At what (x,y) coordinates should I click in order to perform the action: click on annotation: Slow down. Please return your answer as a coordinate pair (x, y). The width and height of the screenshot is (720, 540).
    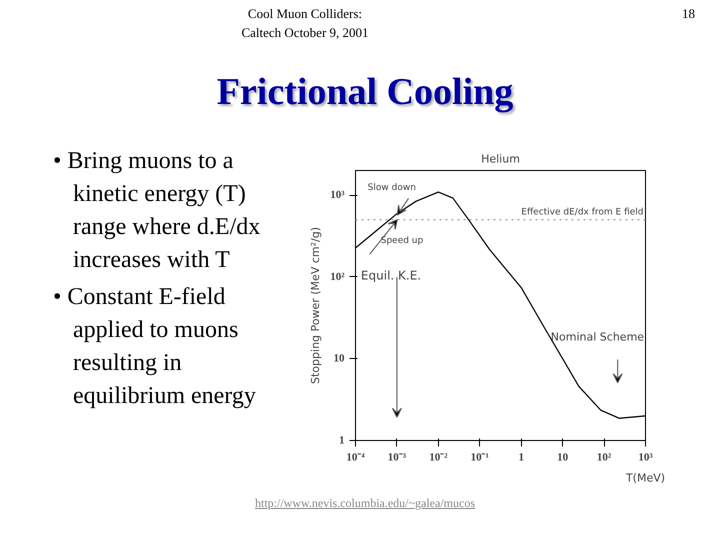
    Looking at the image, I should click on (392, 187).